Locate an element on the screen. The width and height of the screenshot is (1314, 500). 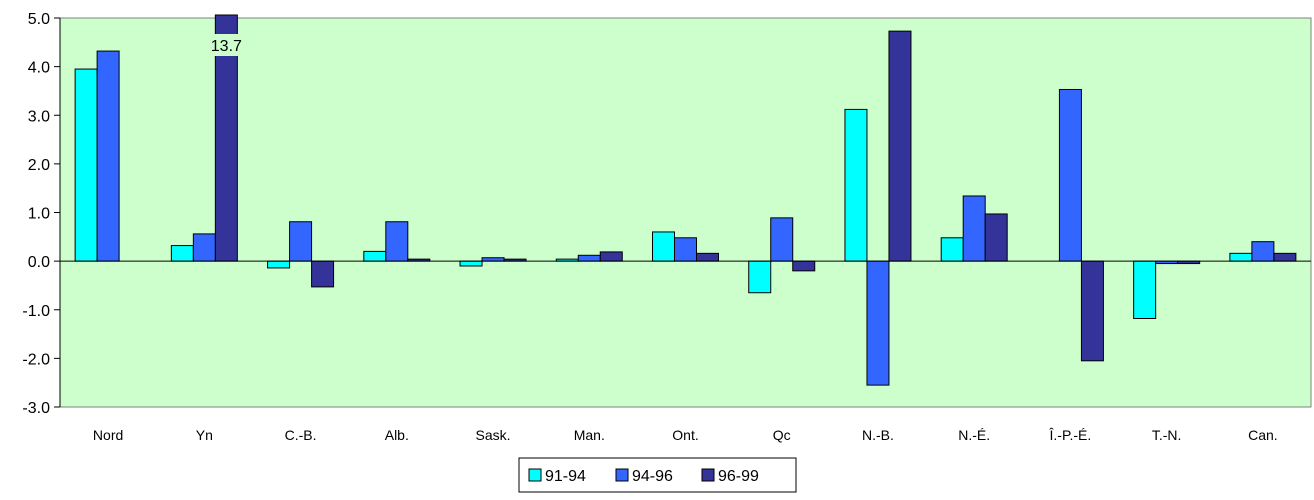
bar-94-96-C.-B. is located at coordinates (301, 241).